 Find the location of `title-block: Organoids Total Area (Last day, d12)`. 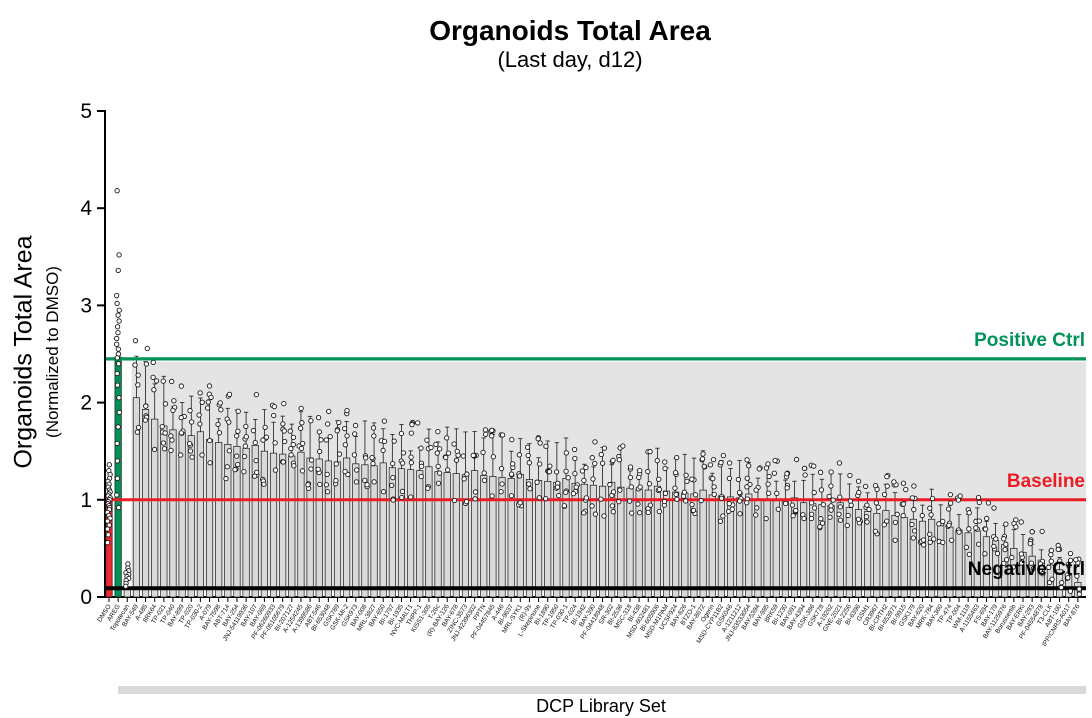

title-block: Organoids Total Area (Last day, d12) is located at coordinates (546, 44).